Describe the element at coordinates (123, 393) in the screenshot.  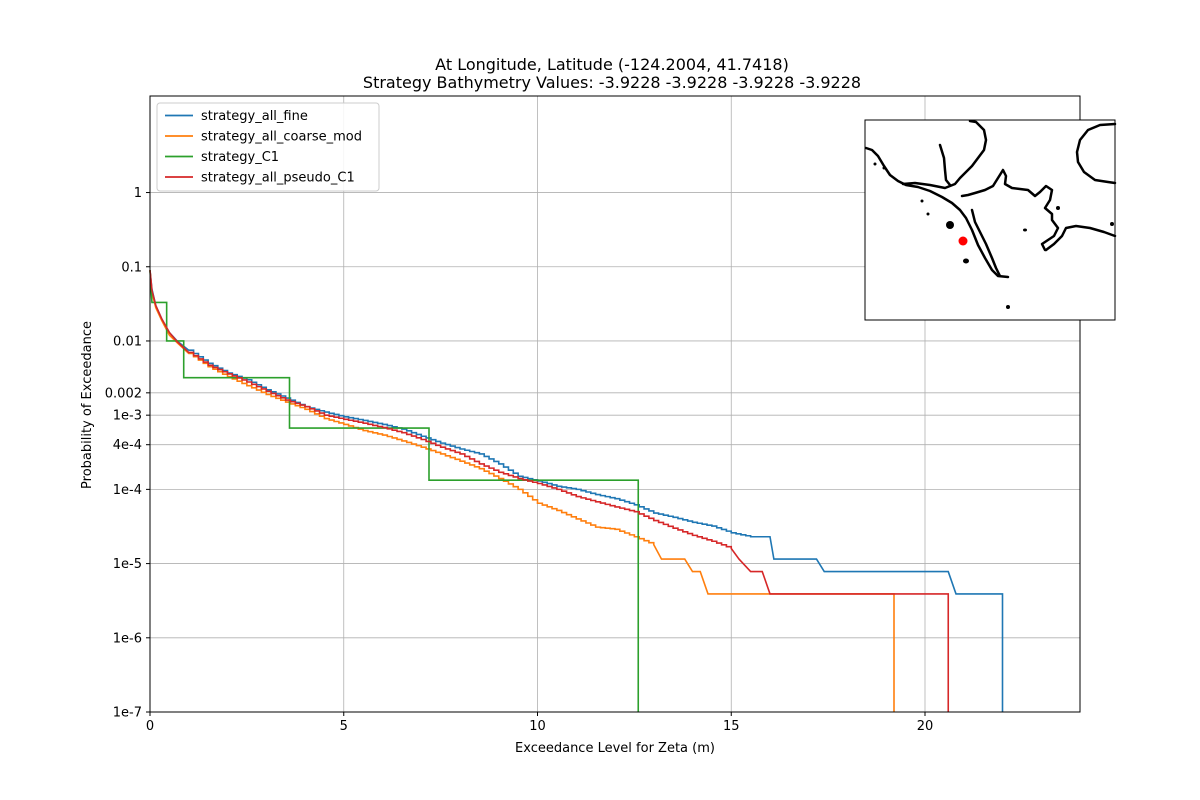
I see `y-tick-label: 0.002` at that location.